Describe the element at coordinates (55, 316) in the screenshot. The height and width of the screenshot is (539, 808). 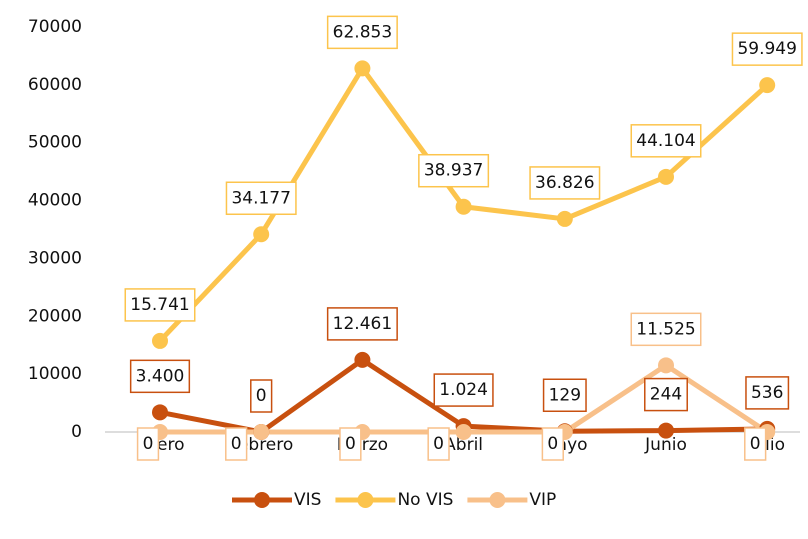
I see `y-tick-label: 20000` at that location.